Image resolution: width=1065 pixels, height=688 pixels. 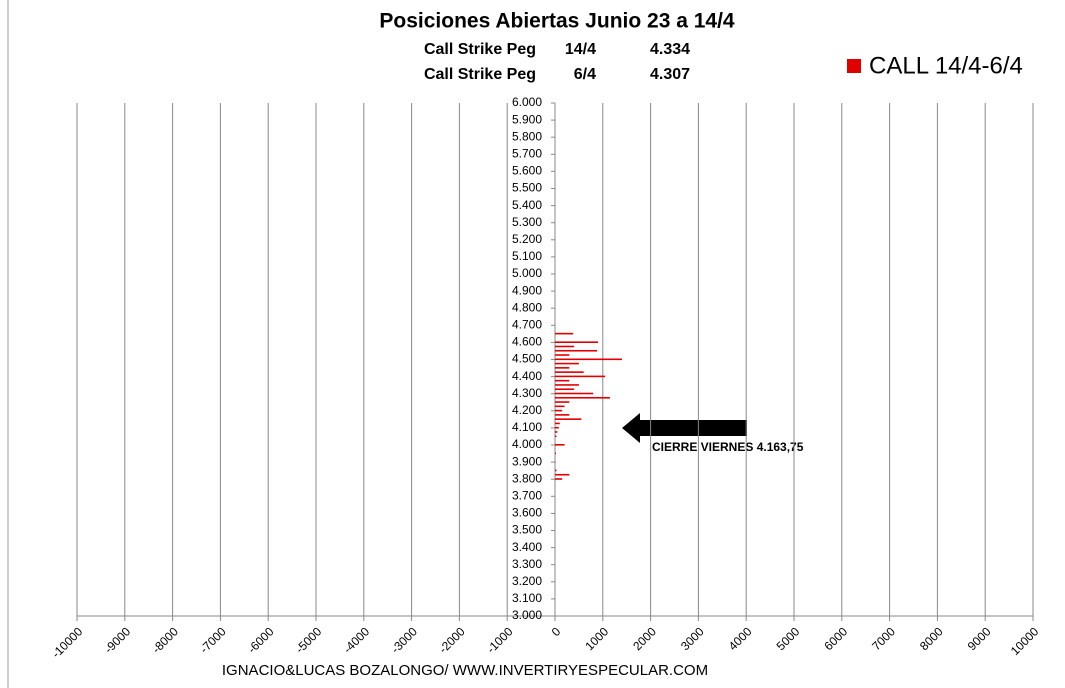 I want to click on y-tick-label: 5.800, so click(x=527, y=136).